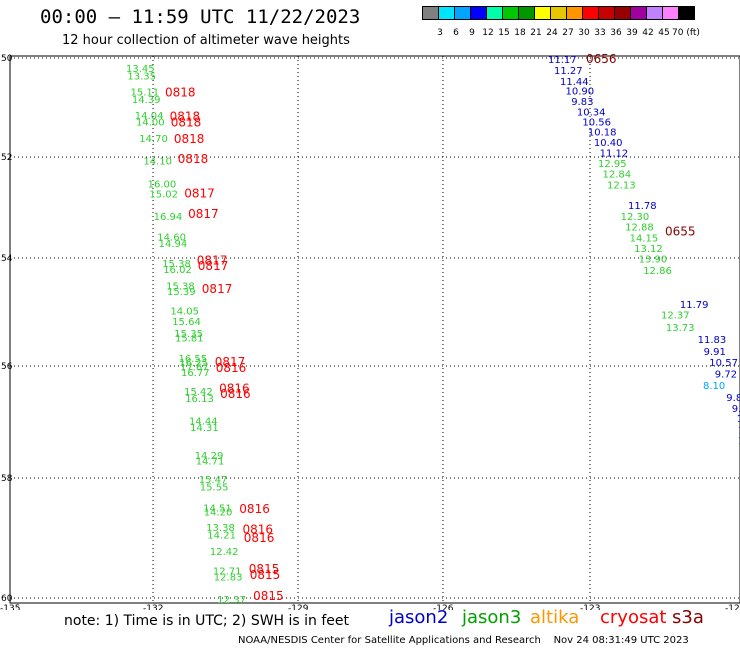 This screenshot has width=740, height=650. I want to click on wave-height-label: 10.34, so click(591, 113).